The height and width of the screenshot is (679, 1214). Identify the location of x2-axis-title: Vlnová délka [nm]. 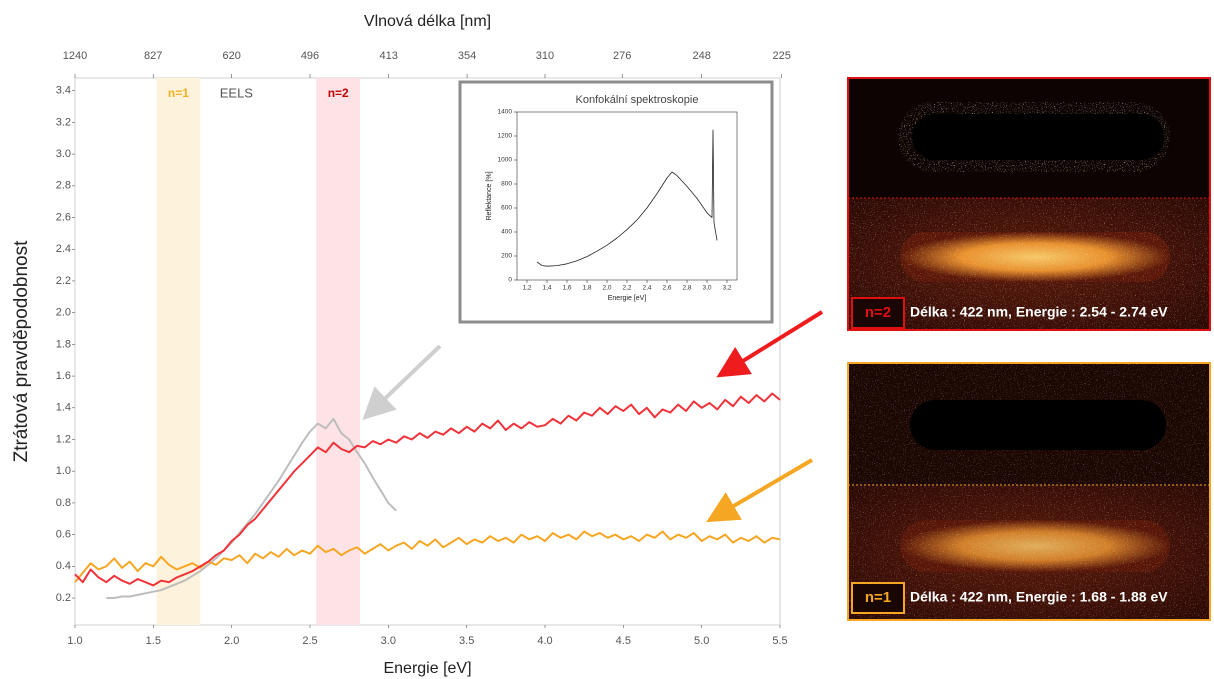
(427, 21).